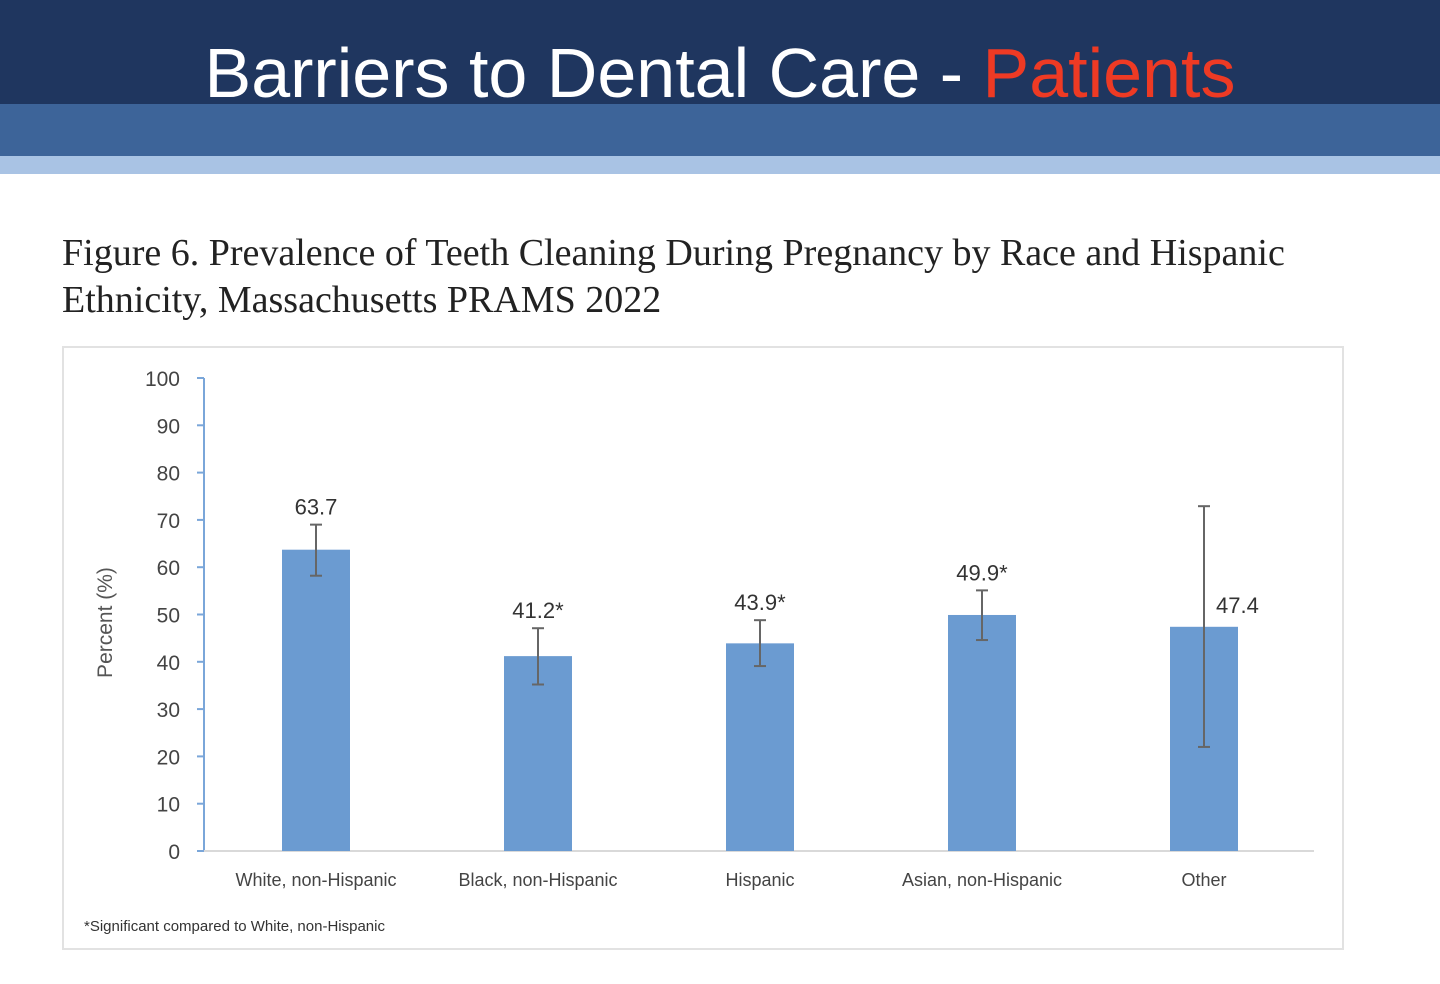 The height and width of the screenshot is (984, 1440). I want to click on category-label: Black, non-Hispanic, so click(537, 880).